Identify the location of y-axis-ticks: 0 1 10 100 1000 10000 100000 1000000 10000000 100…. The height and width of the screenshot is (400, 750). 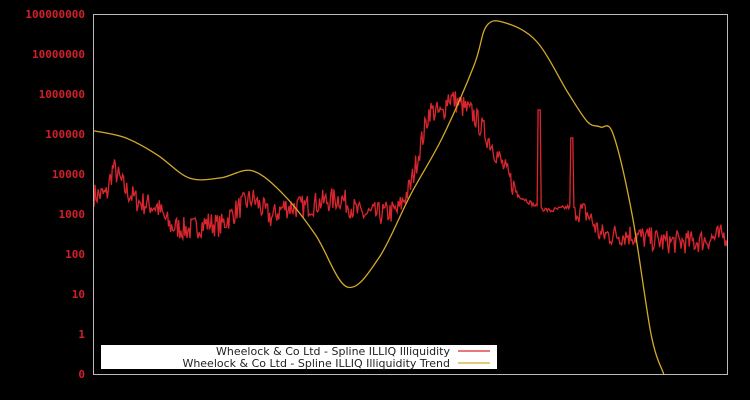
(55, 194).